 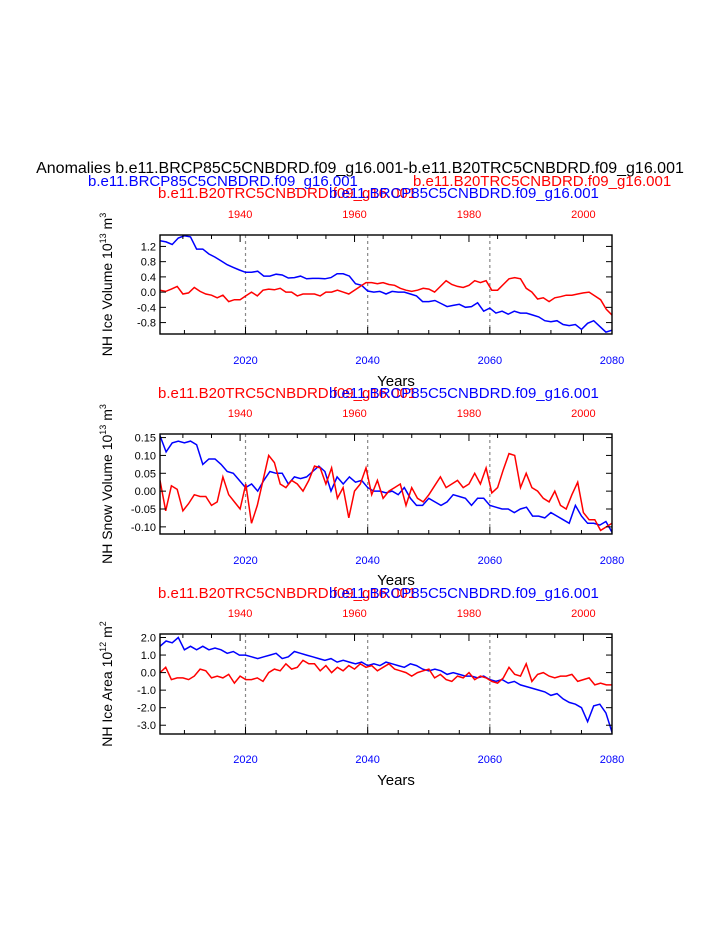 What do you see at coordinates (146, 691) in the screenshot?
I see `y-tick-label: -1.0` at bounding box center [146, 691].